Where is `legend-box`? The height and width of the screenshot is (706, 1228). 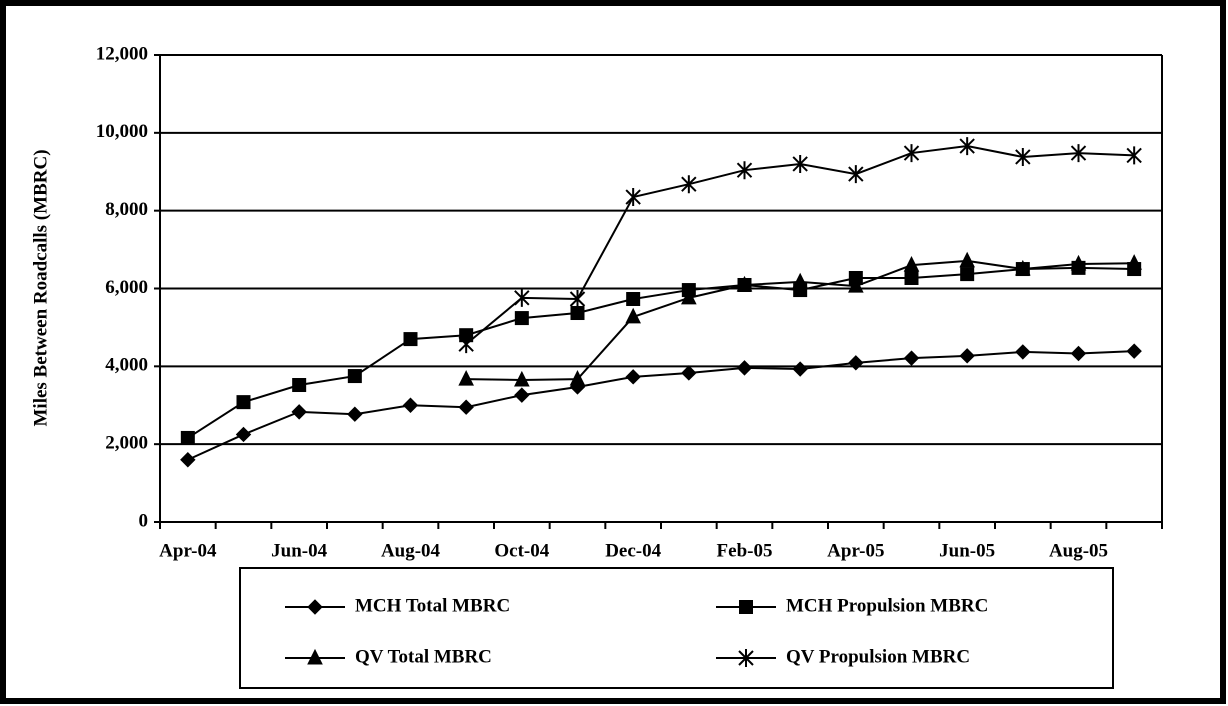 legend-box is located at coordinates (676, 628).